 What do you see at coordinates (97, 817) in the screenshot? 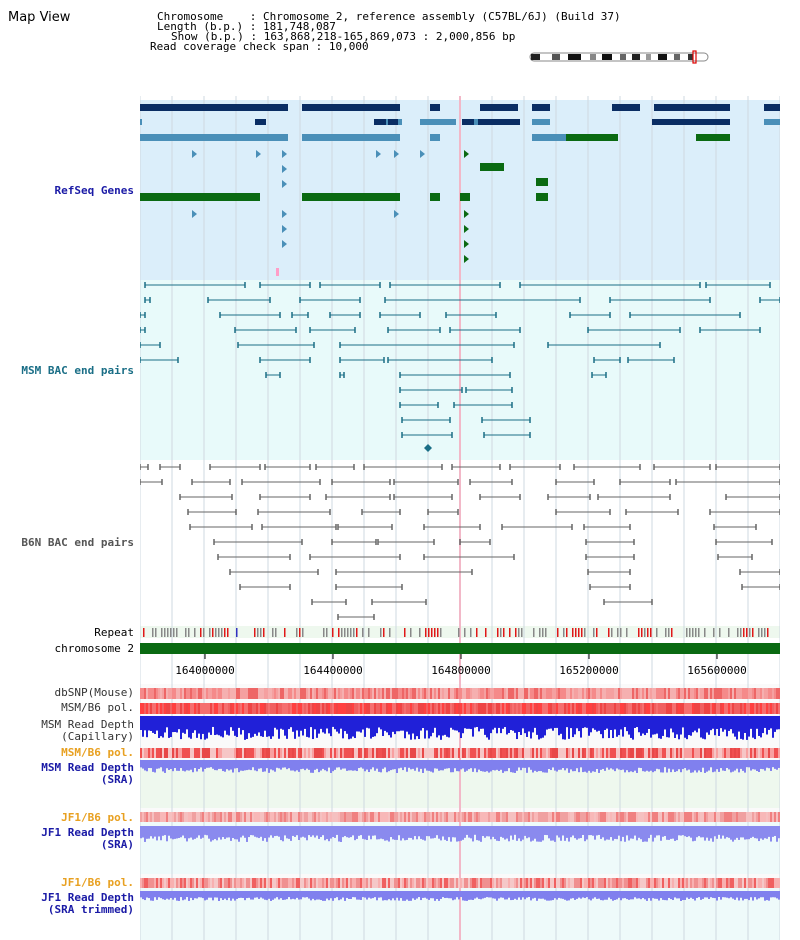
I see `track-label-jf1-pol: JF1/B6 pol.` at bounding box center [97, 817].